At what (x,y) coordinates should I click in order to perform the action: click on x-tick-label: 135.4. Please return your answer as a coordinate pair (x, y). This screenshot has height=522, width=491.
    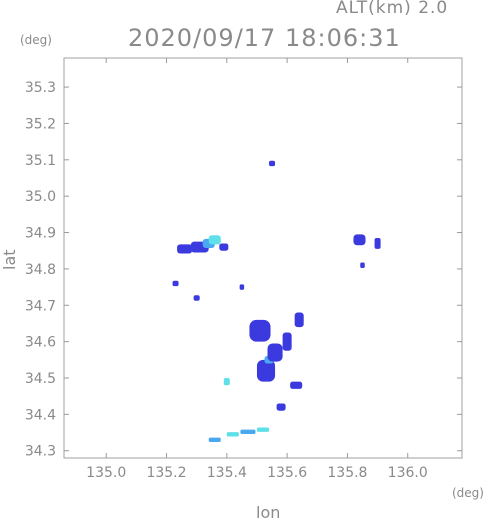
    Looking at the image, I should click on (227, 473).